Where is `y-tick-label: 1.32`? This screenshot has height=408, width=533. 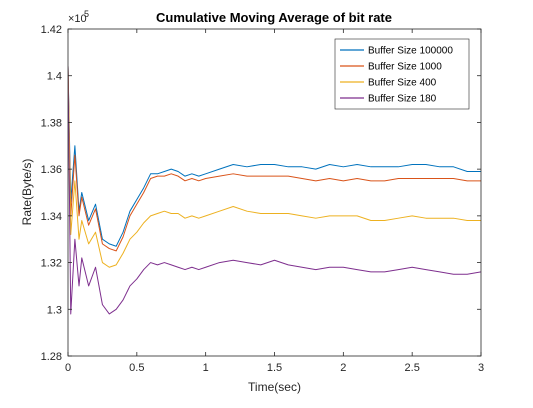
y-tick-label: 1.32 is located at coordinates (51, 264).